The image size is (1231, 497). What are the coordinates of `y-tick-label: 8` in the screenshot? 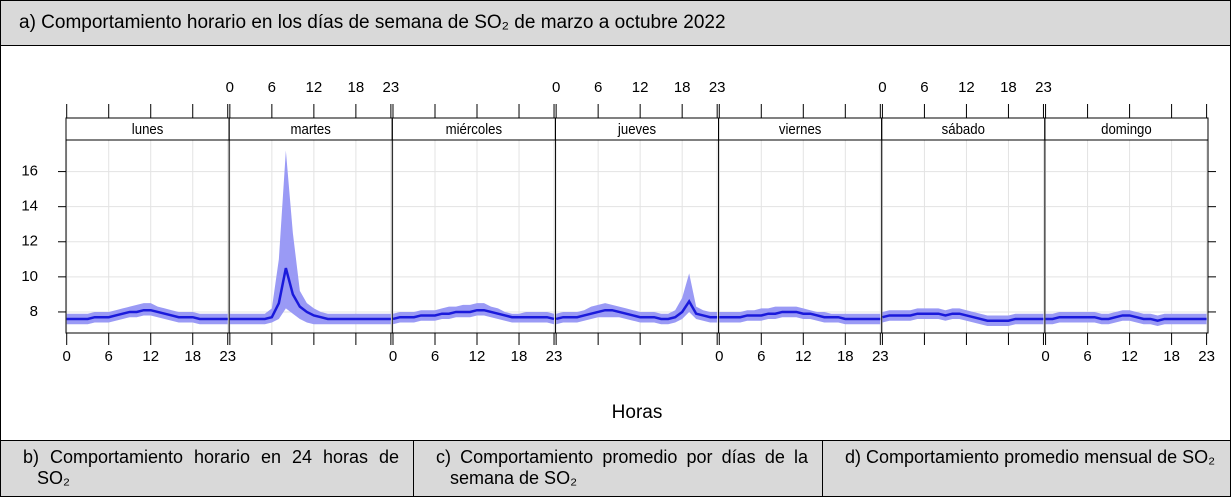 It's located at (34, 311).